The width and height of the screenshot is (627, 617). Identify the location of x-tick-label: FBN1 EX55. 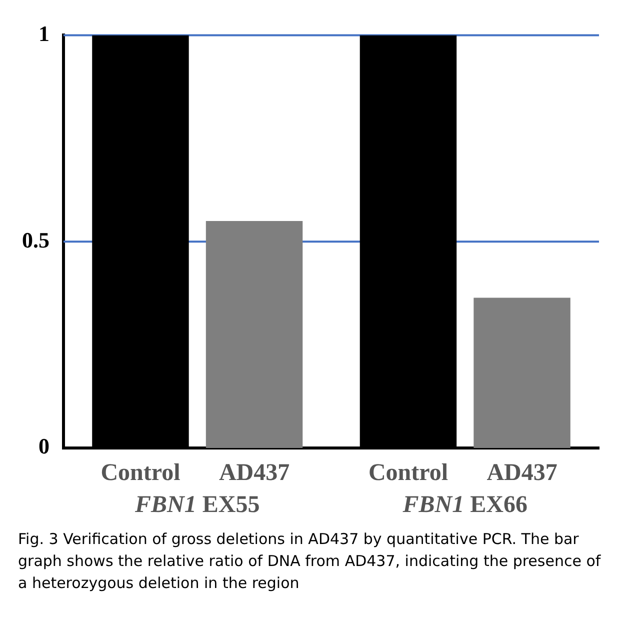
(197, 505).